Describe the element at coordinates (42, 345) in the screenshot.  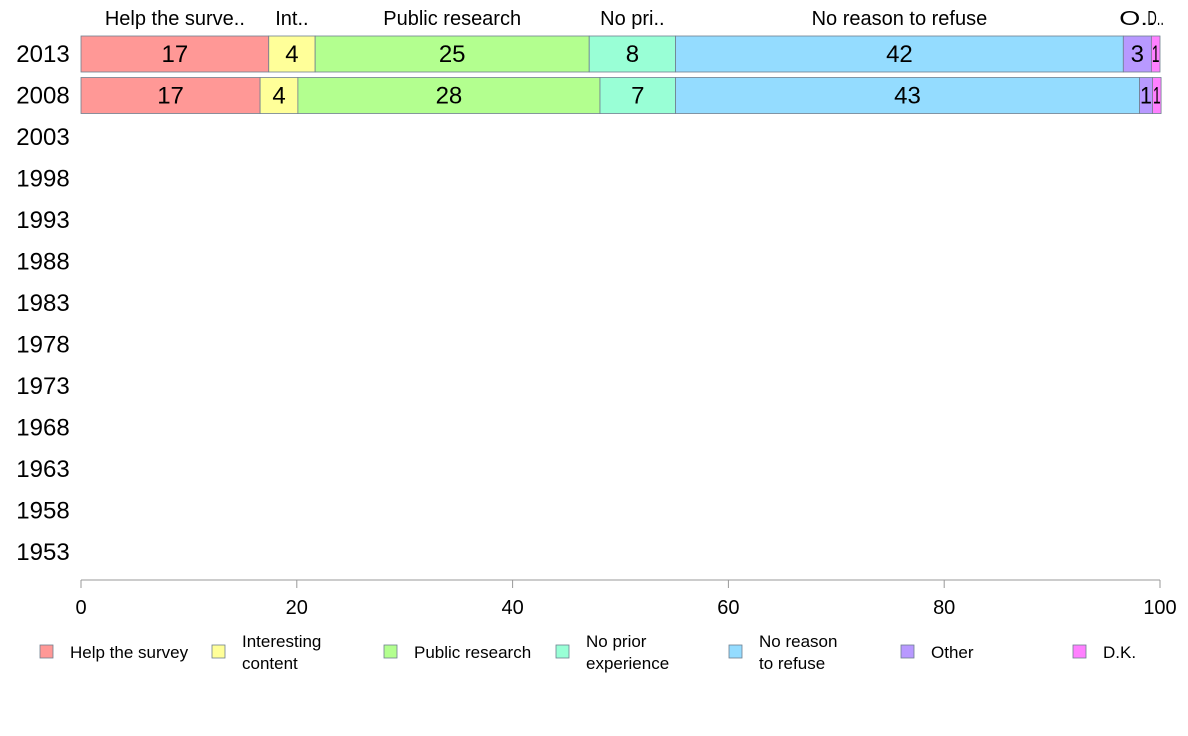
I see `y-tick-label: 1978` at that location.